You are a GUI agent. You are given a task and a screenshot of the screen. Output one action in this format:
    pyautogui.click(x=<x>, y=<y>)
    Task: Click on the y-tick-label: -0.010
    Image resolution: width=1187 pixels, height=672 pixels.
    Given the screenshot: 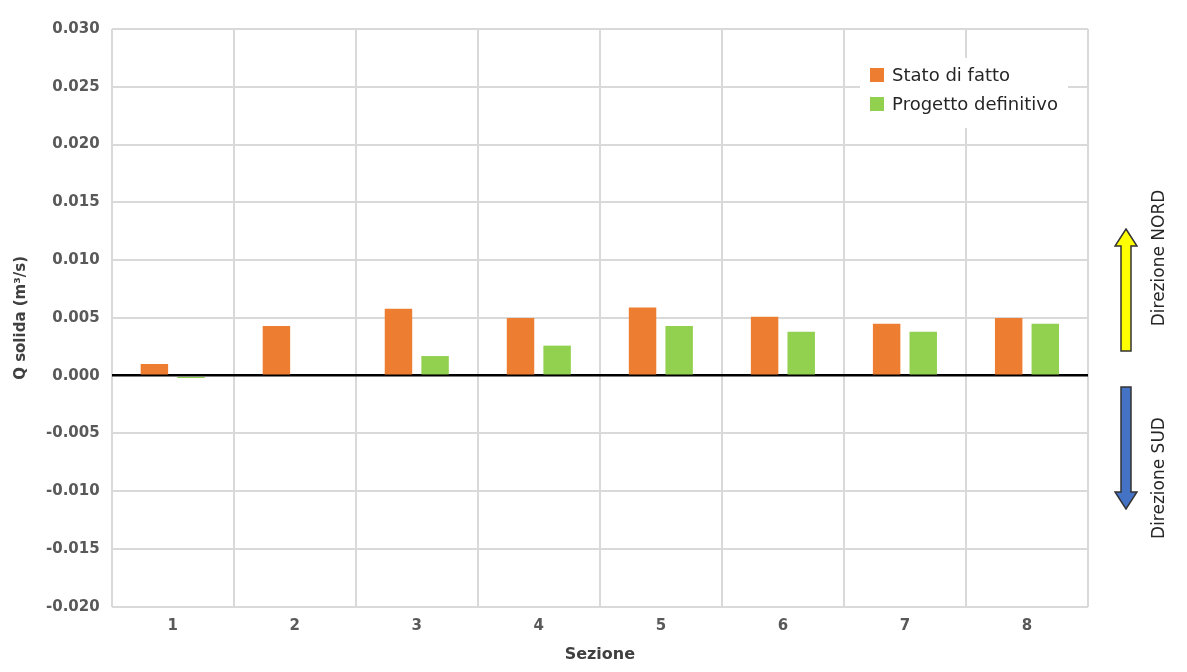 What is the action you would take?
    pyautogui.click(x=73, y=490)
    